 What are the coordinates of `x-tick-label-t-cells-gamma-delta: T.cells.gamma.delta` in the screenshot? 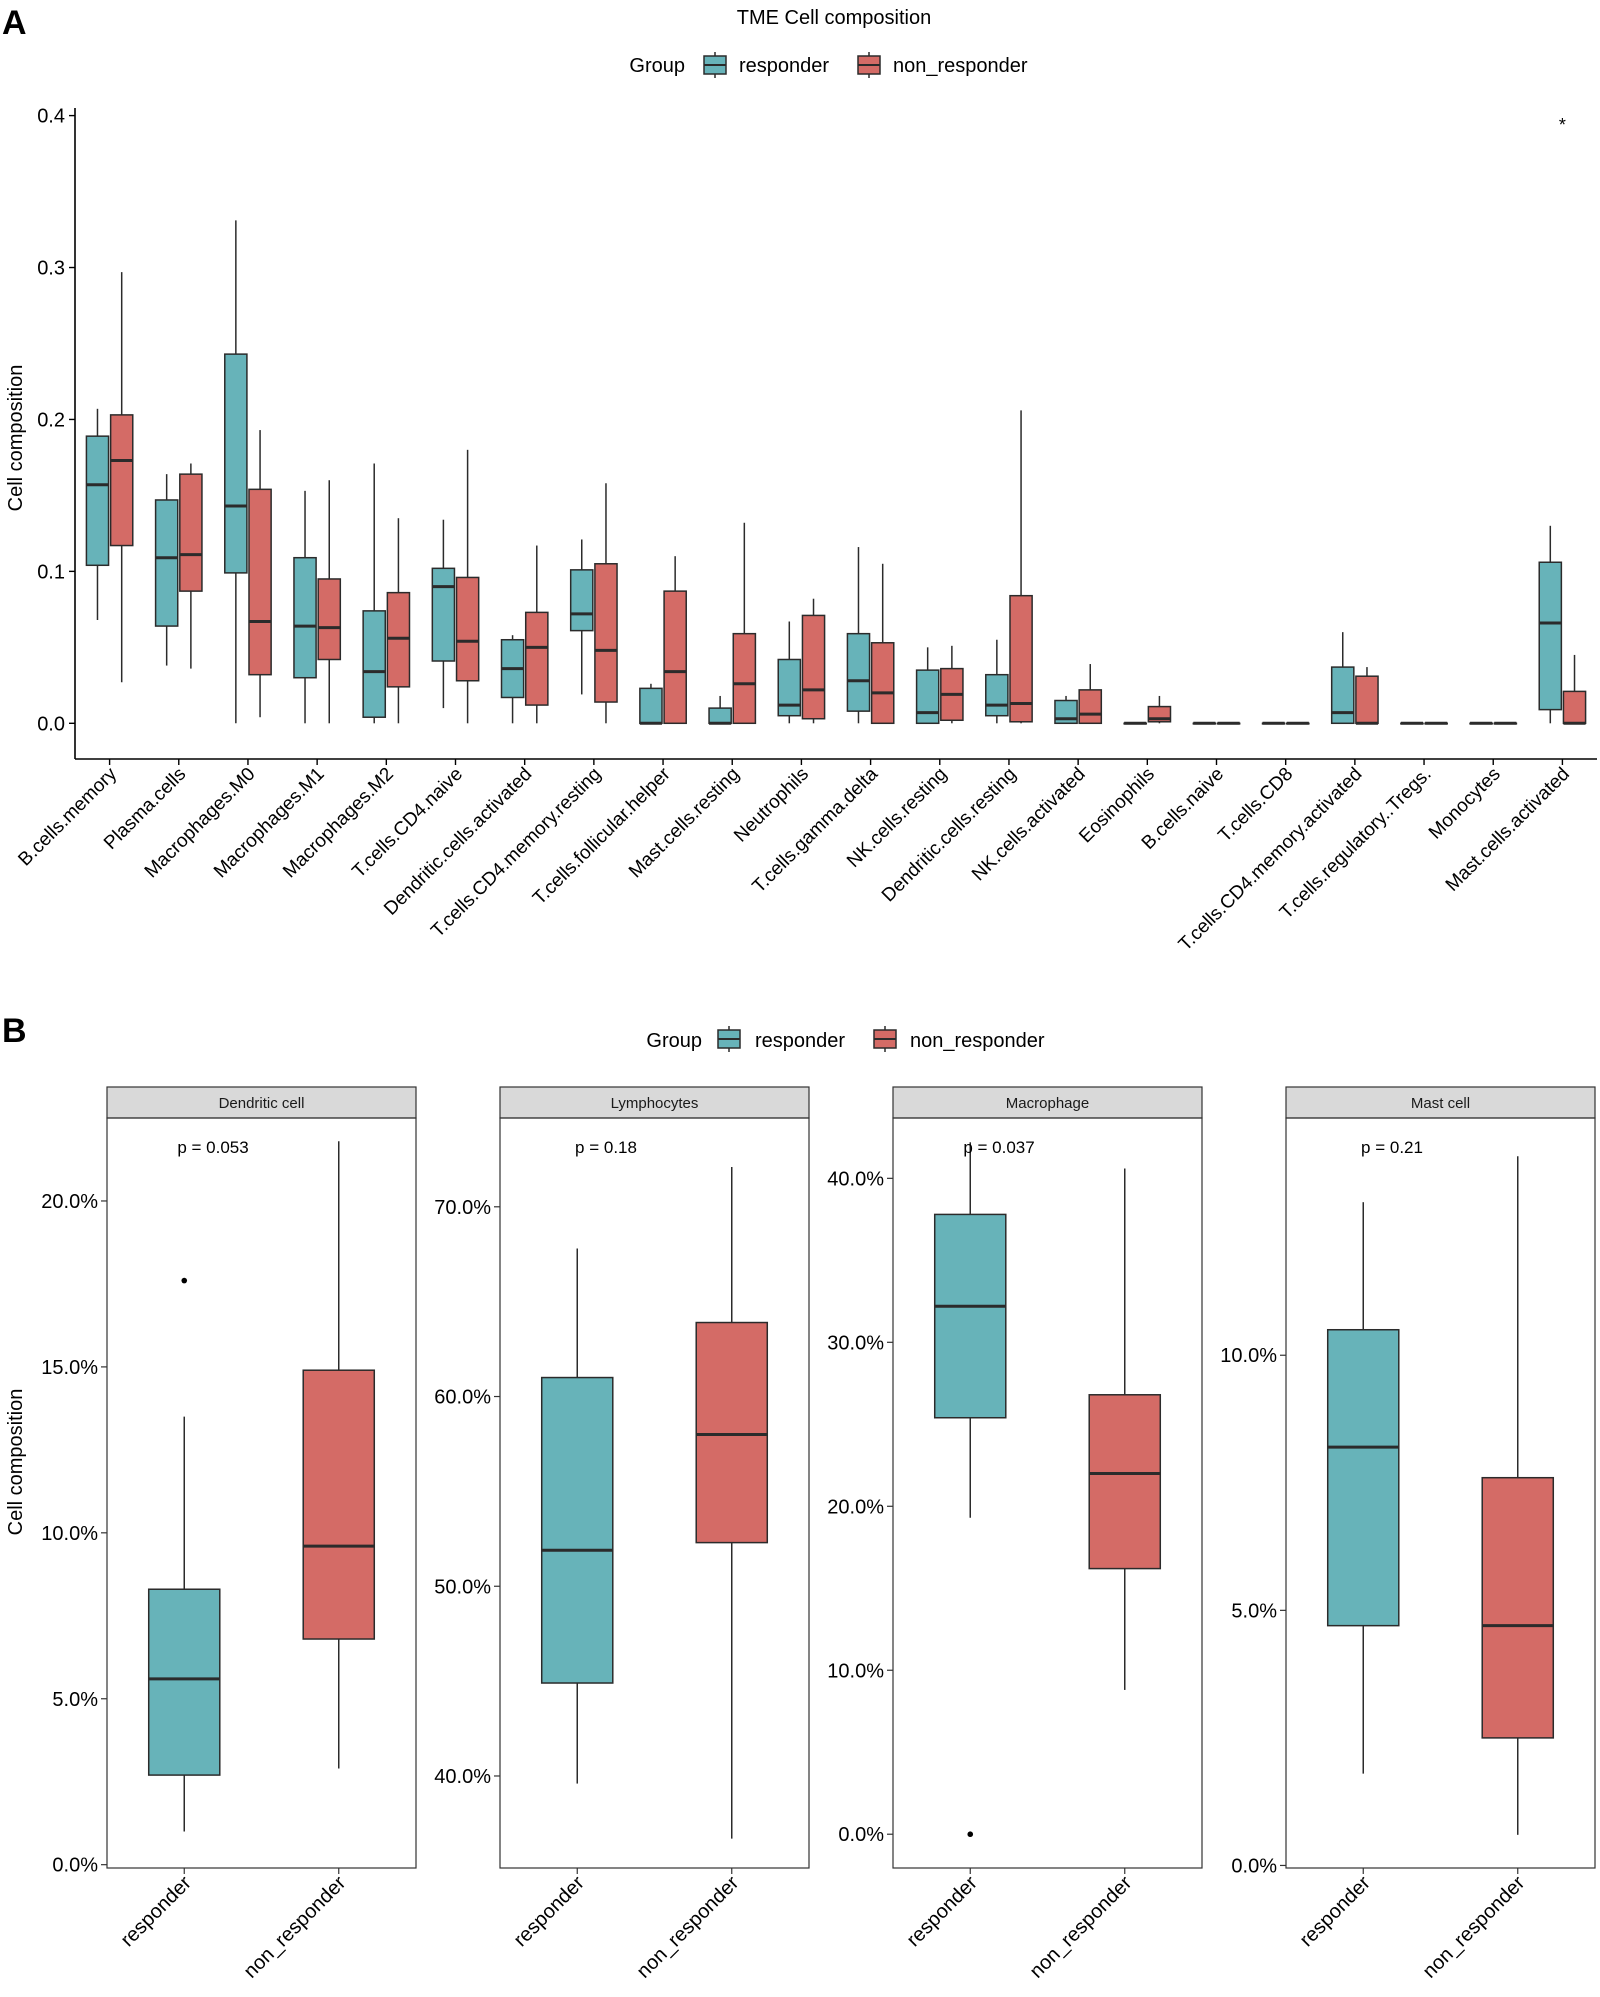 It's located at (816, 830).